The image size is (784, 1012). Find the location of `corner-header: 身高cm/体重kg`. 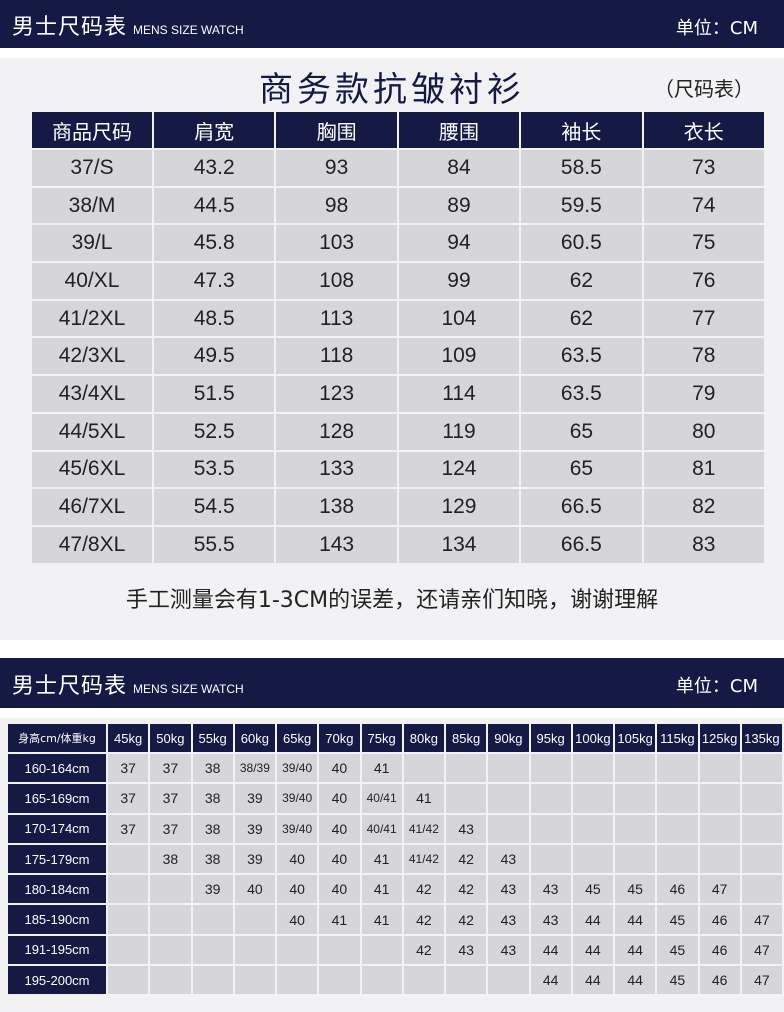

corner-header: 身高cm/体重kg is located at coordinates (57, 738).